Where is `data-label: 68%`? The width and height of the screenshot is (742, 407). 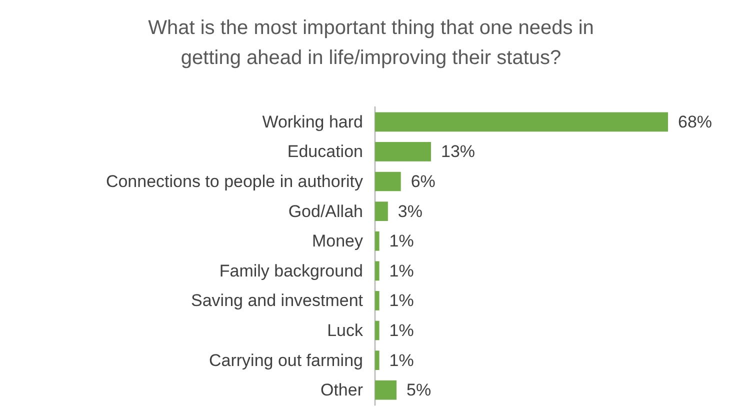 data-label: 68% is located at coordinates (695, 122).